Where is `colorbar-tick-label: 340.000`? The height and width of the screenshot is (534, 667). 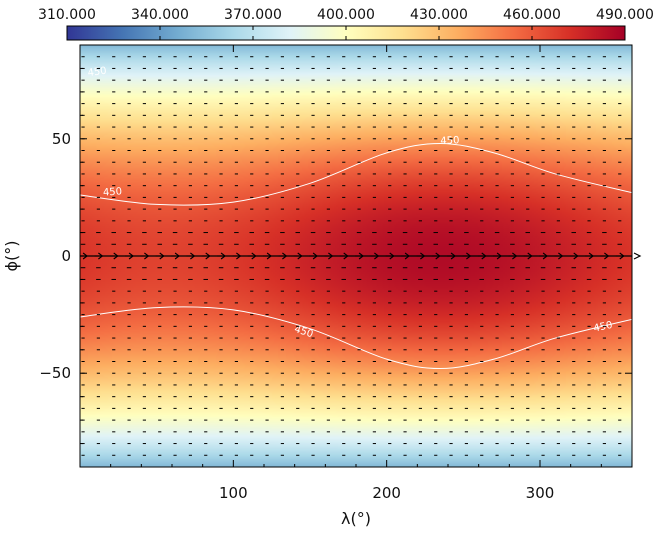 colorbar-tick-label: 340.000 is located at coordinates (160, 15).